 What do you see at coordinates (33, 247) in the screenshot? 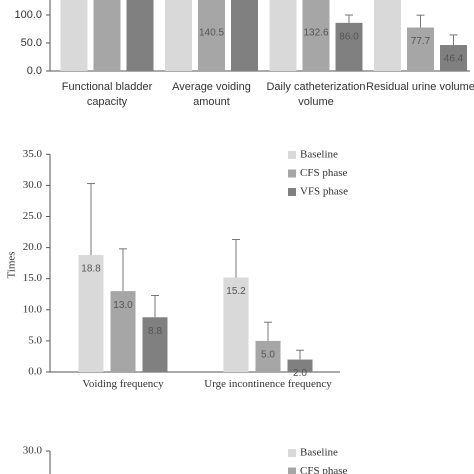
I see `y-tick-label: 20.0` at bounding box center [33, 247].